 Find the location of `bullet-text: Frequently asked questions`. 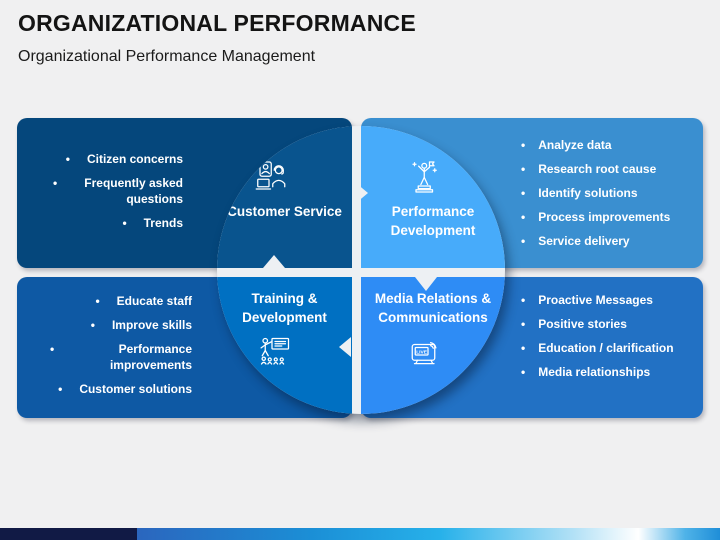

bullet-text: Frequently asked questions is located at coordinates (133, 190).